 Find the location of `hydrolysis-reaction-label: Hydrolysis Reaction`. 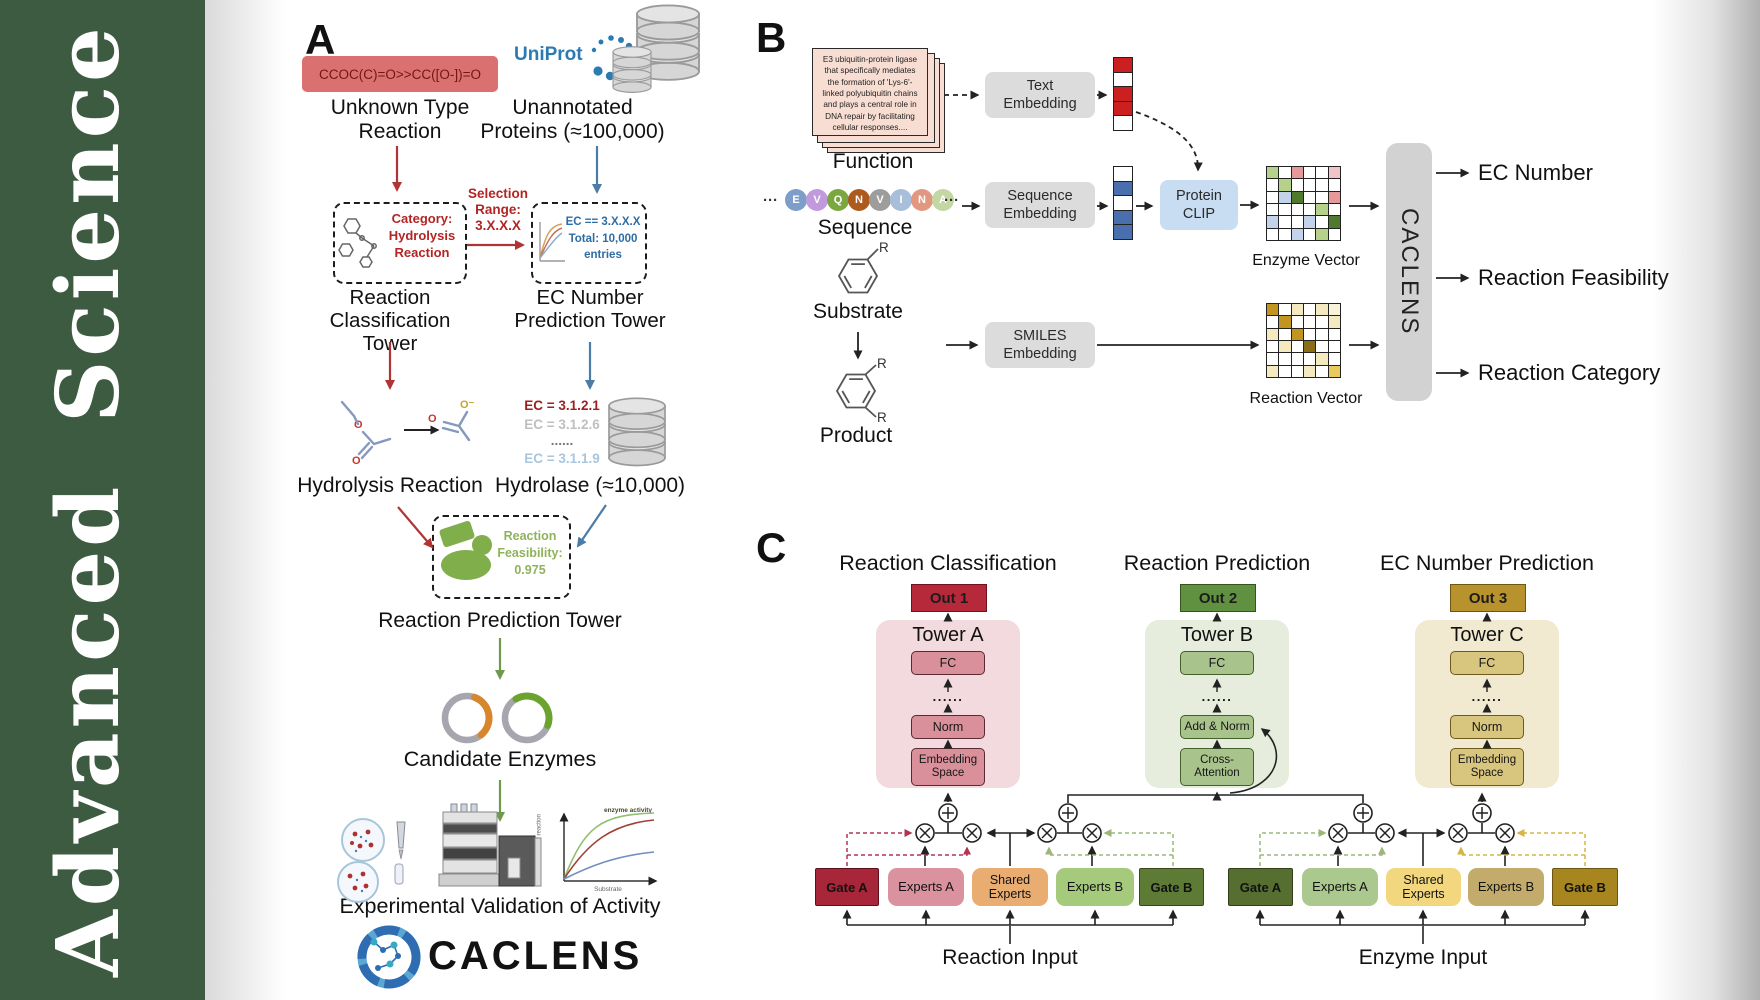

hydrolysis-reaction-label: Hydrolysis Reaction is located at coordinates (390, 485).